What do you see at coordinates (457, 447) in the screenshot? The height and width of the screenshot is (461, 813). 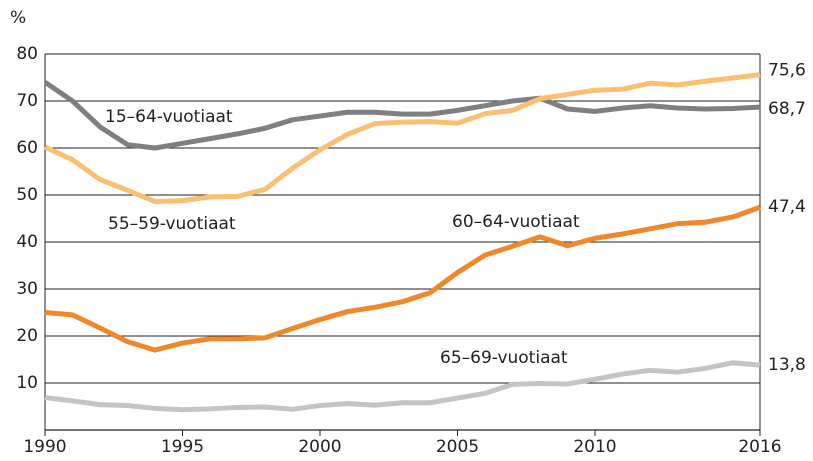 I see `x-tick-label: 2005` at bounding box center [457, 447].